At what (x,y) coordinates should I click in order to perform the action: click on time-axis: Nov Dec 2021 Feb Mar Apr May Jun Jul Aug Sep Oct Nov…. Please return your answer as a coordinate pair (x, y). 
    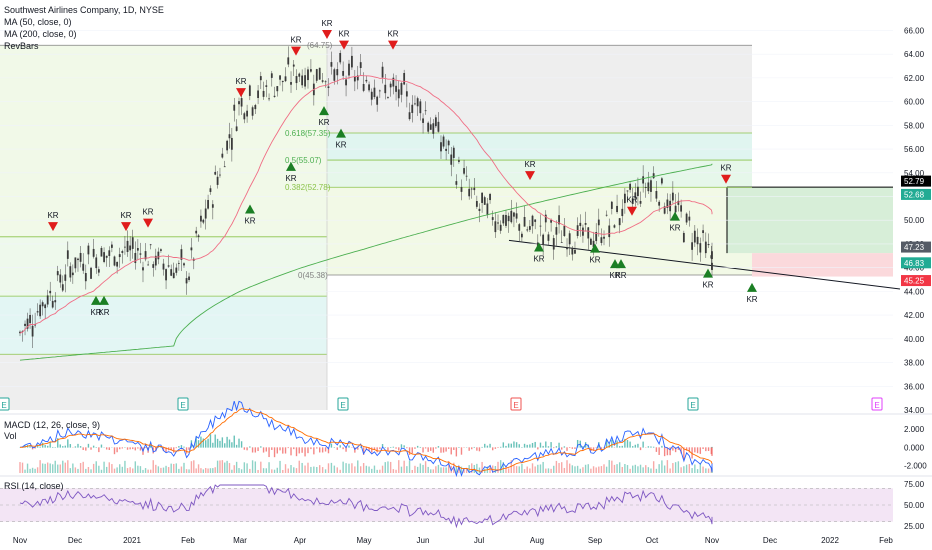
    Looking at the image, I should click on (453, 540).